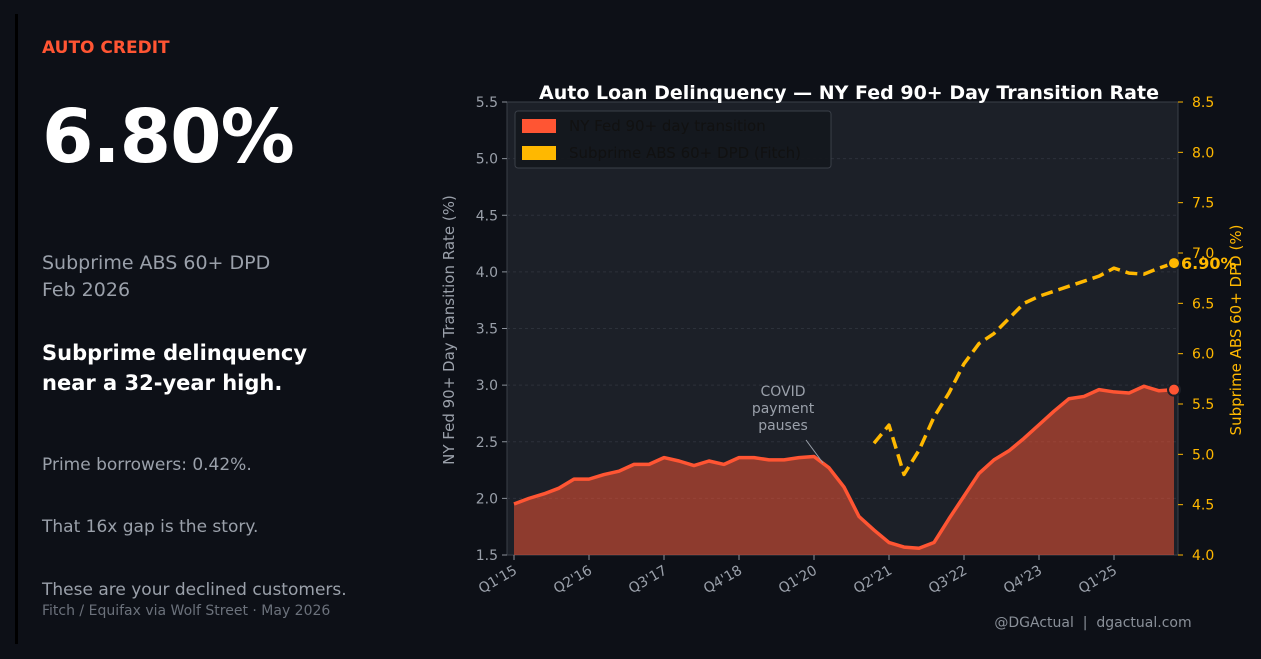  I want to click on metric-date: Feb 2026, so click(86, 290).